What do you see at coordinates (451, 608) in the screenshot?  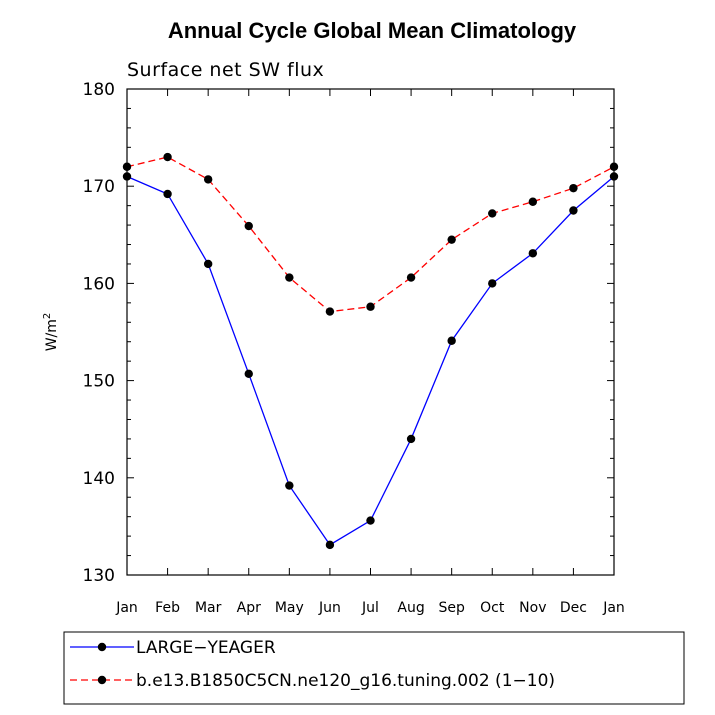 I see `x-tick-label: Sep` at bounding box center [451, 608].